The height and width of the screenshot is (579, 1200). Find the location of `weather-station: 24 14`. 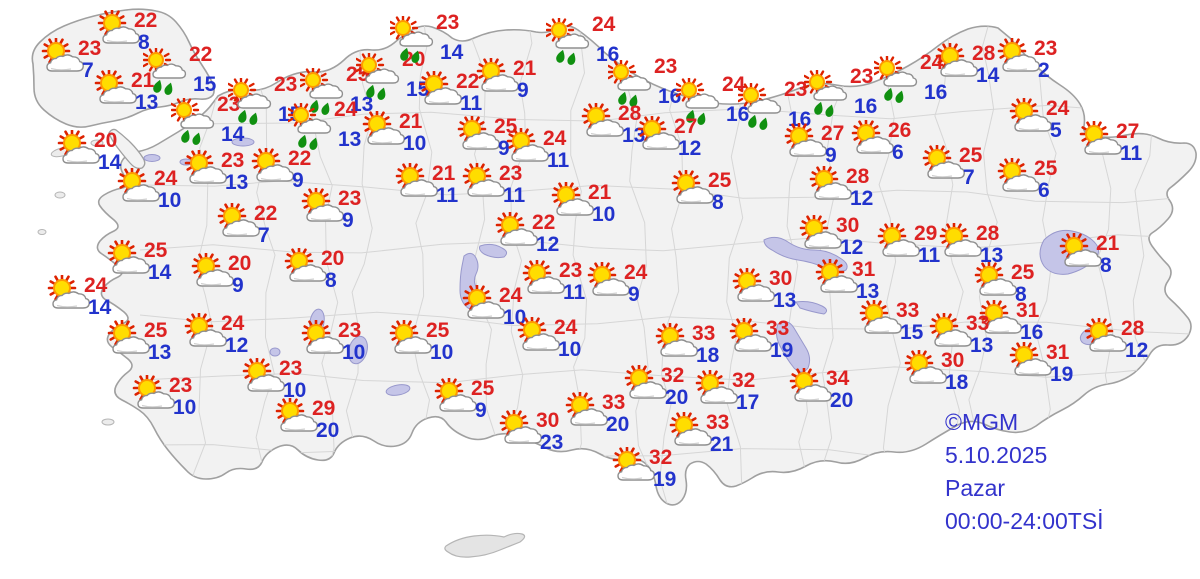

weather-station: 24 14 is located at coordinates (91, 305).